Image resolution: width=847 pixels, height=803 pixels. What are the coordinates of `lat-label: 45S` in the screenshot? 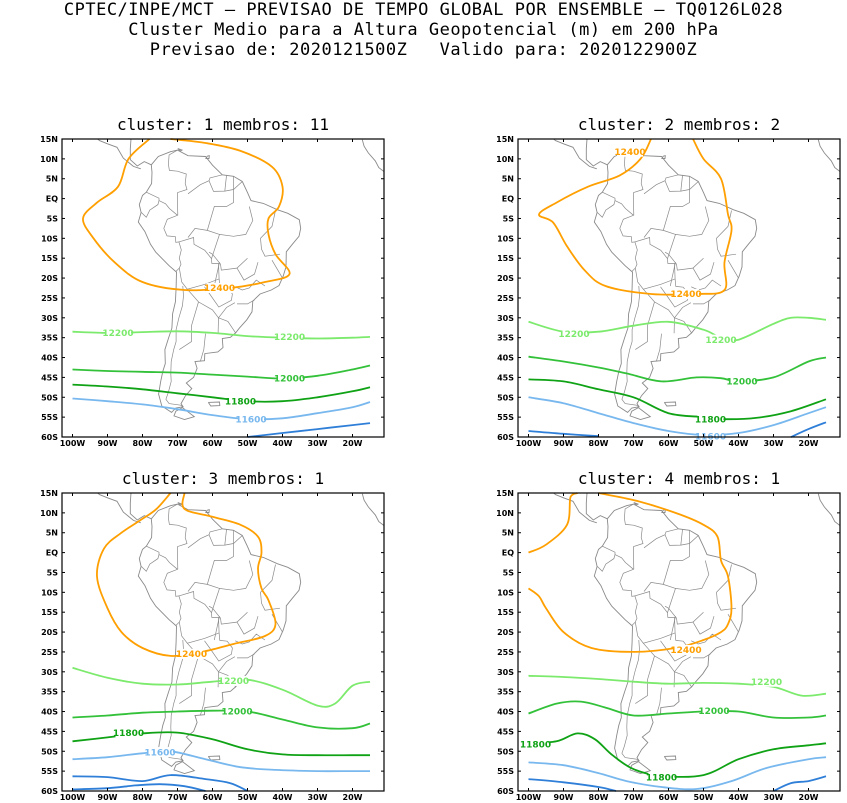 It's located at (49, 377).